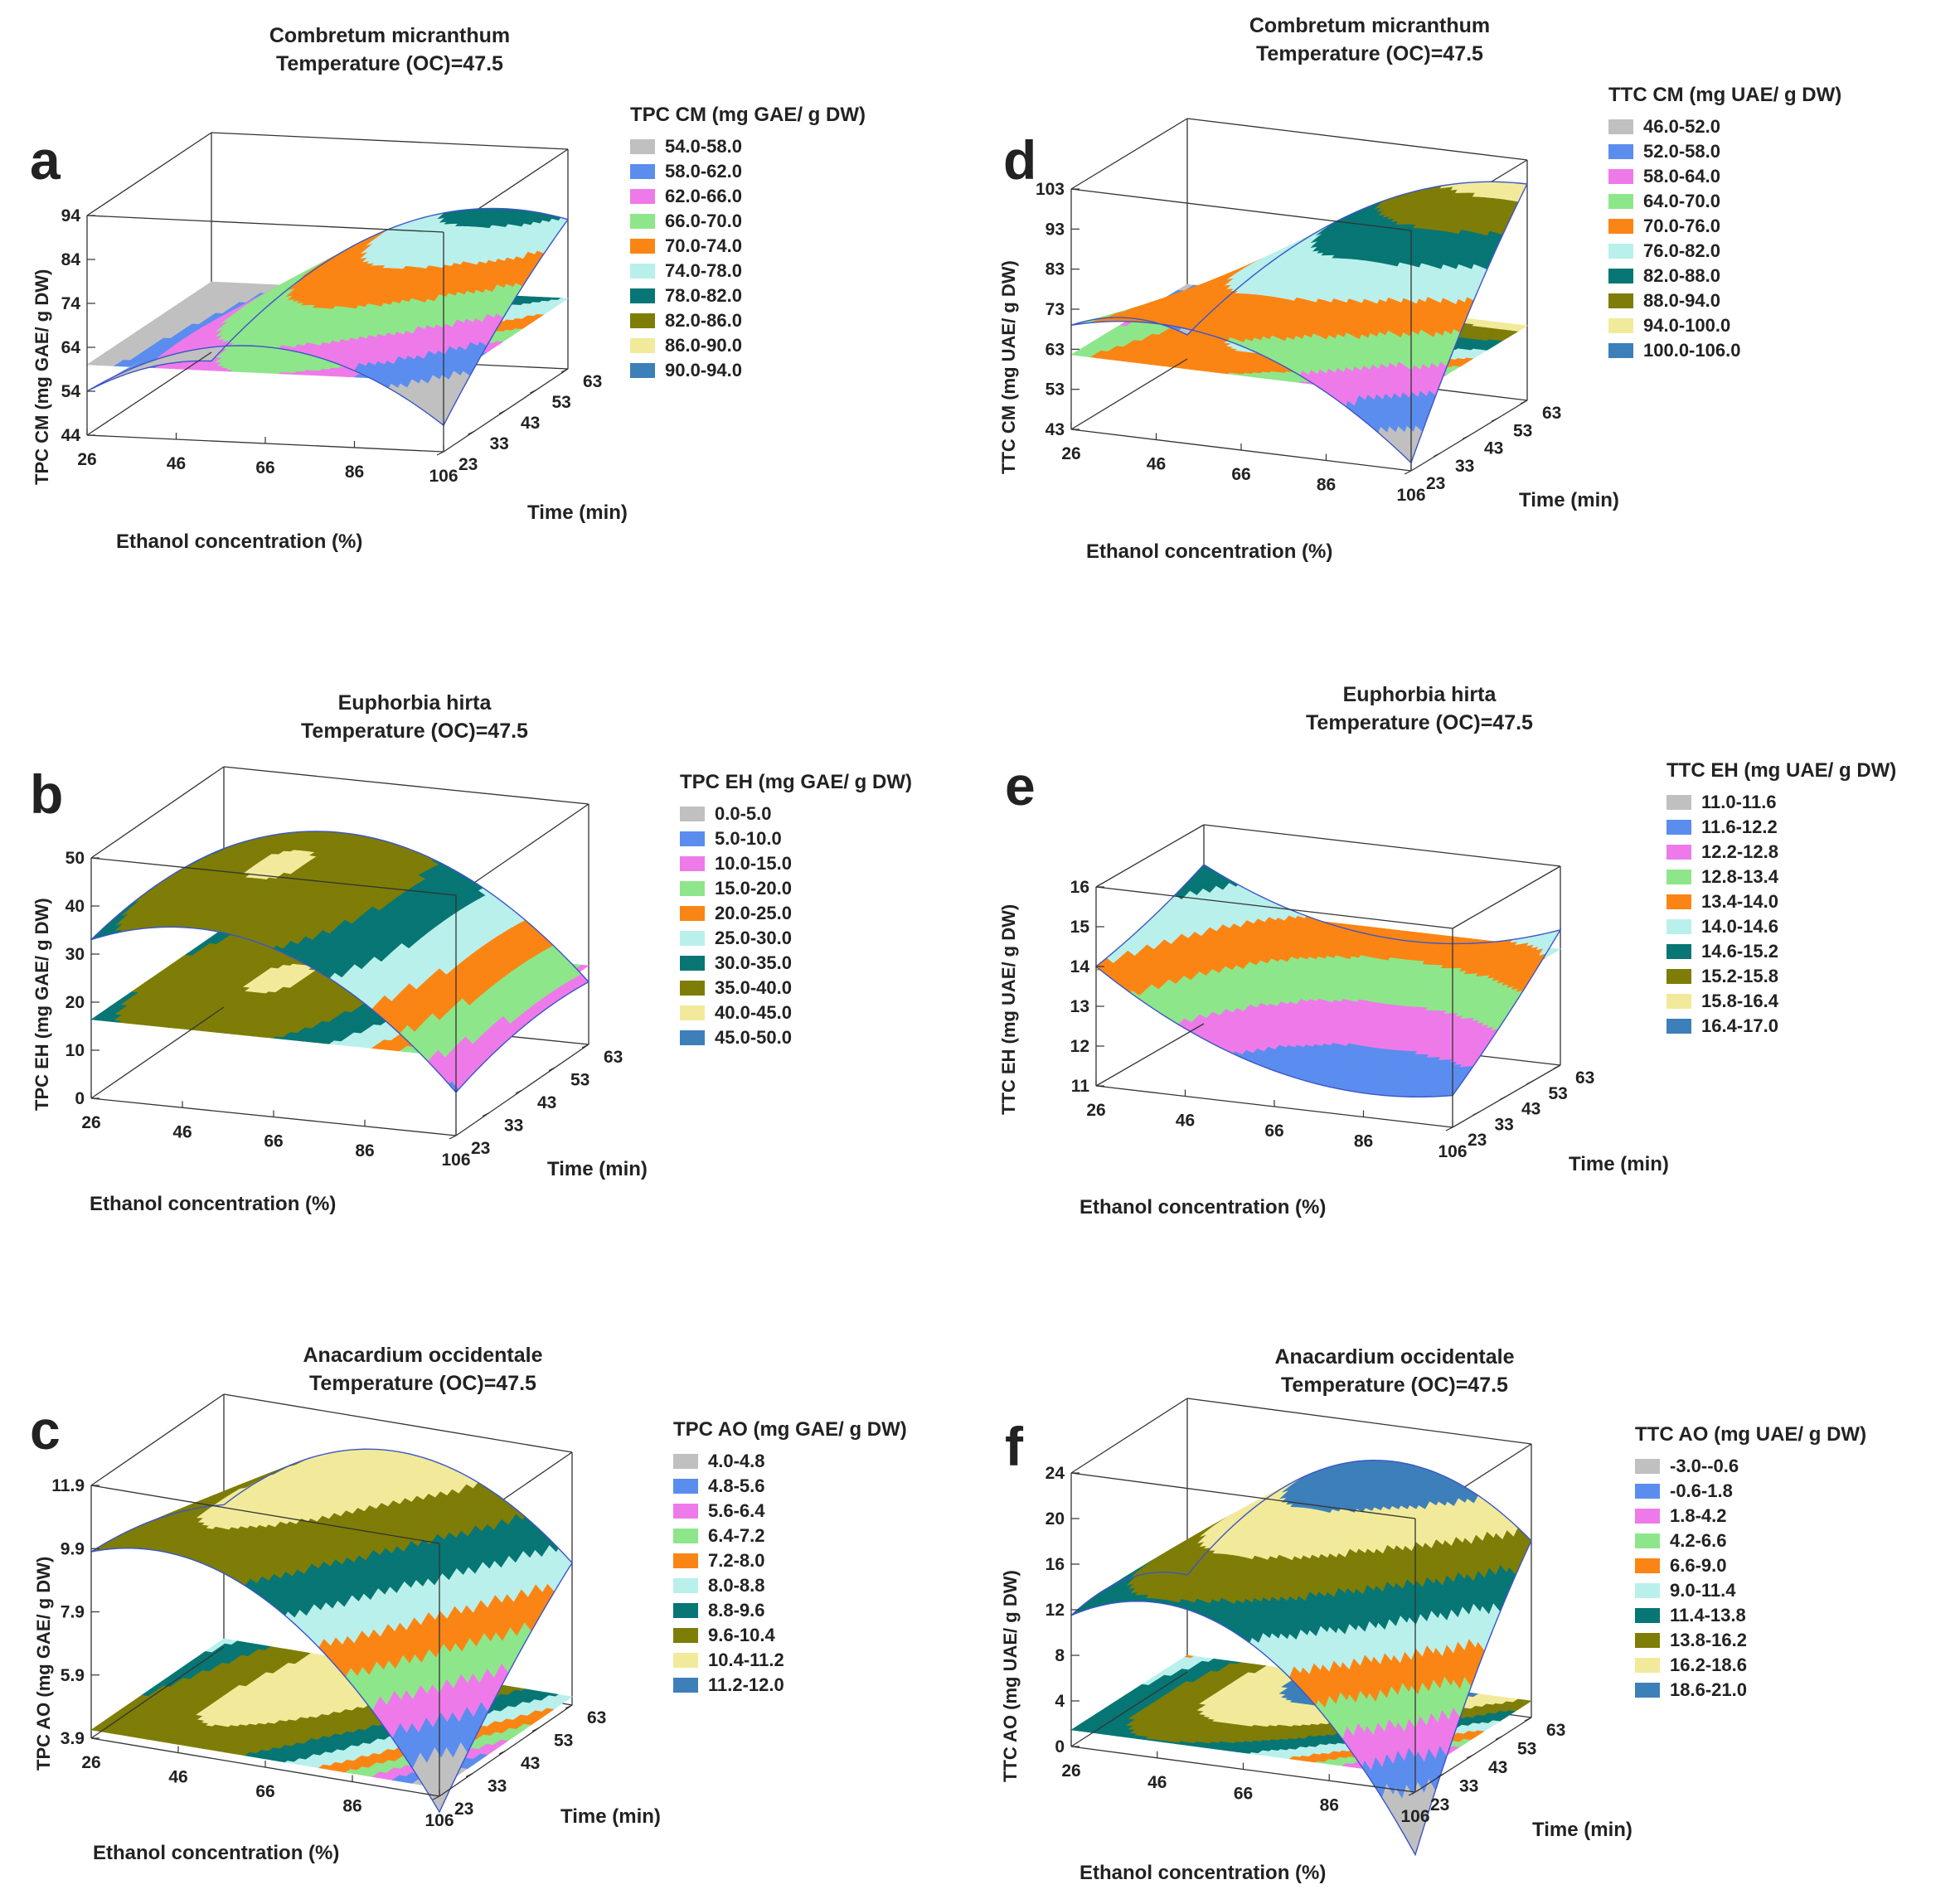  What do you see at coordinates (46, 160) in the screenshot?
I see `panel-letter: a` at bounding box center [46, 160].